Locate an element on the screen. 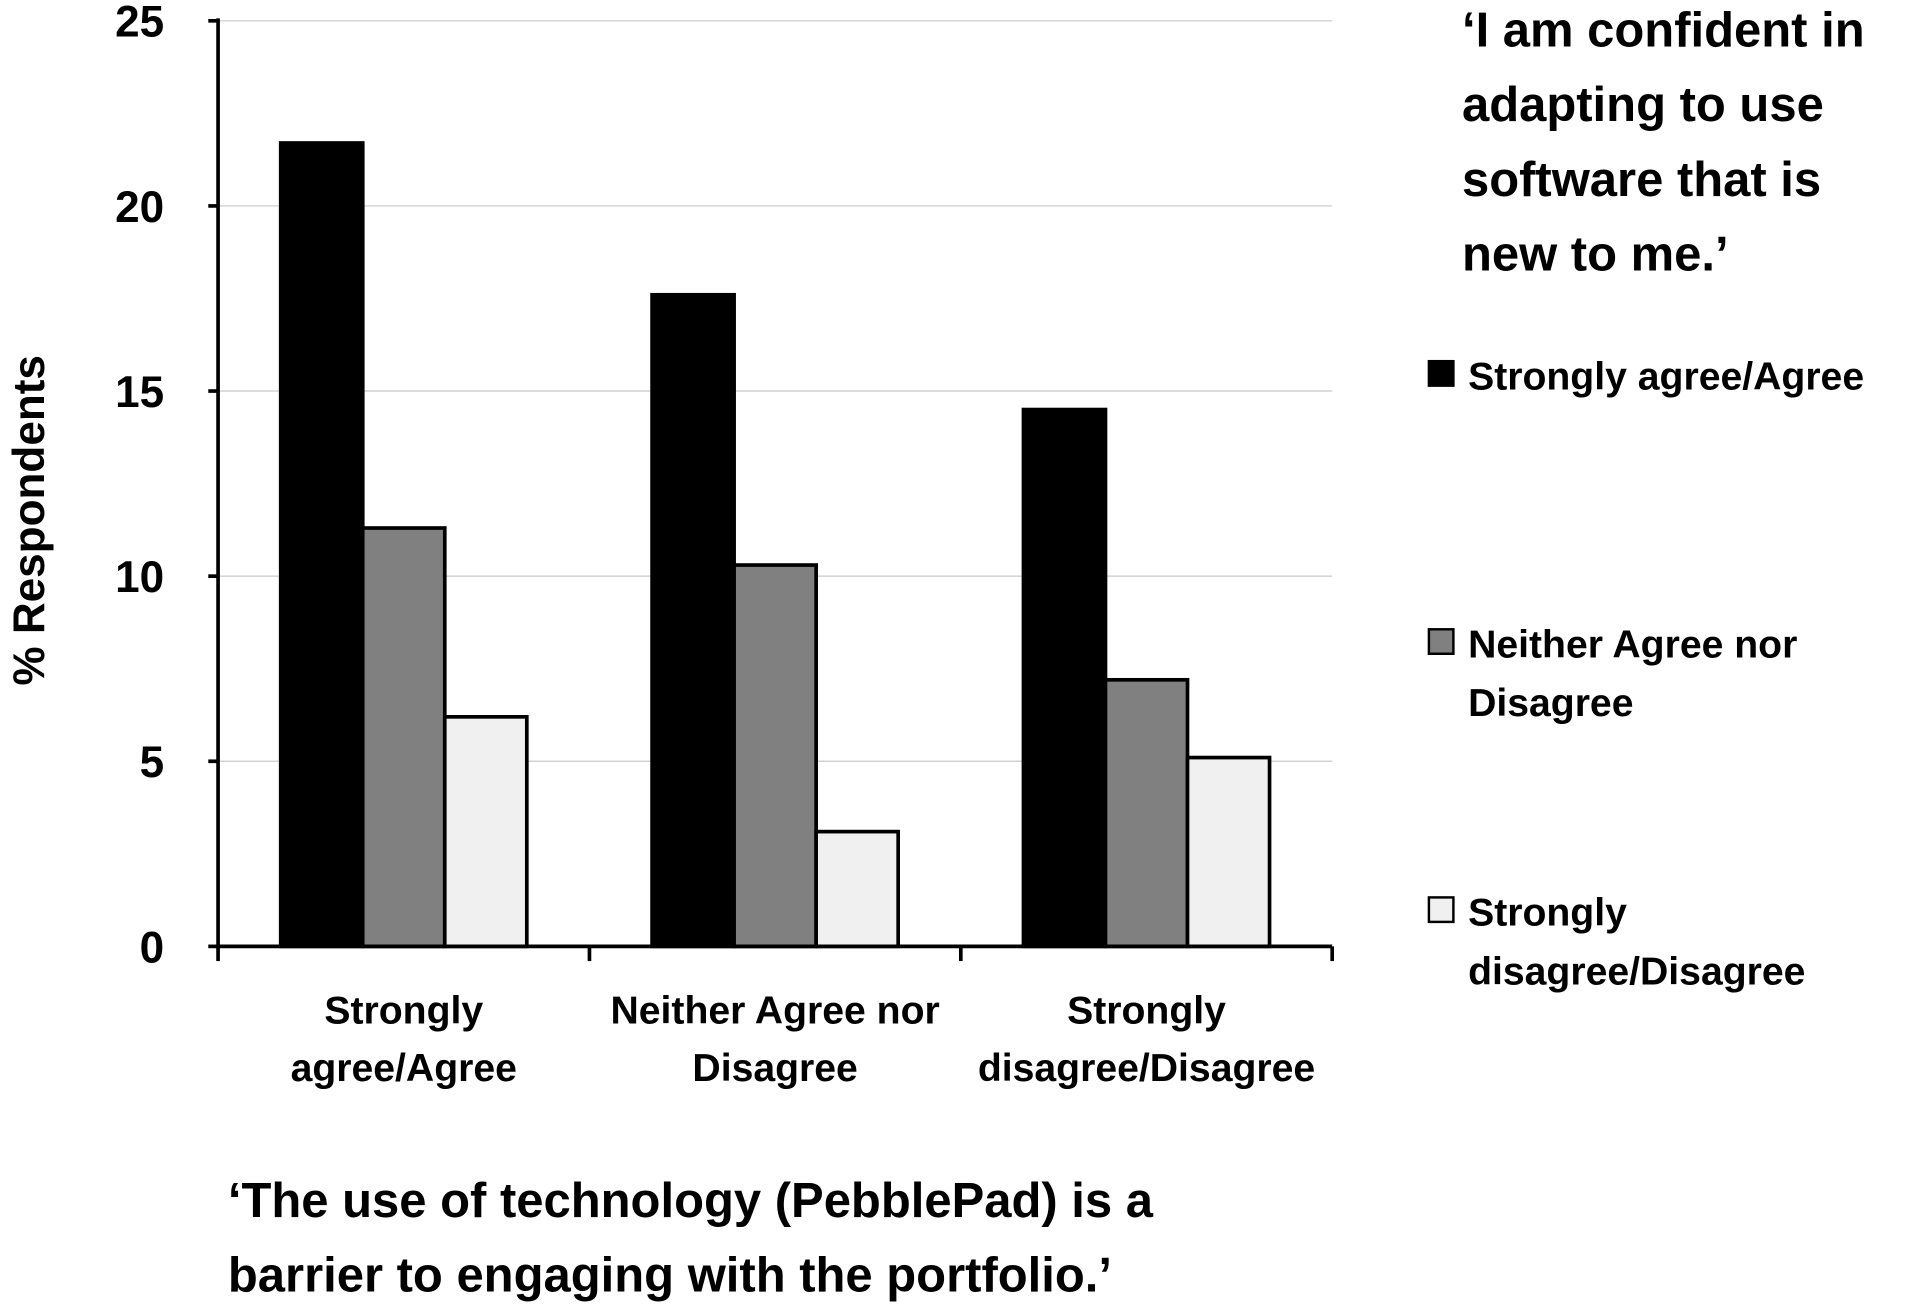  y-axis-label: % Respondents is located at coordinates (29, 520).